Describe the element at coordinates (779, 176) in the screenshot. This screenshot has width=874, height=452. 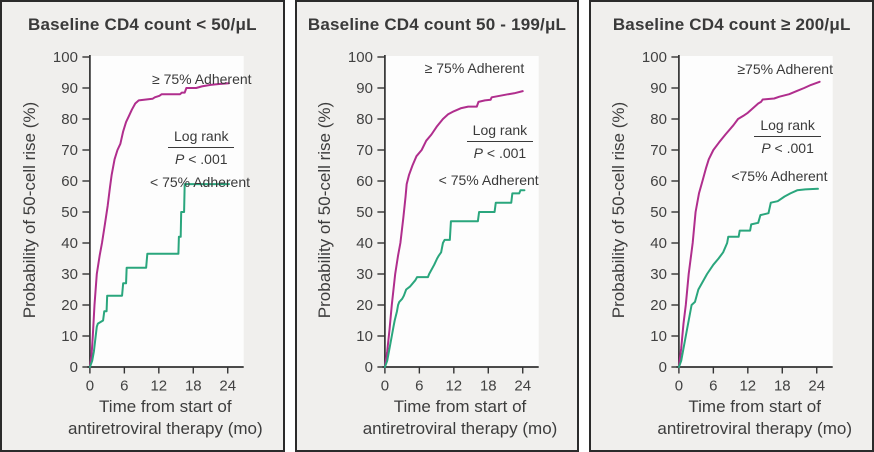
I see `legend-lt75-label: <75% Adherent` at that location.